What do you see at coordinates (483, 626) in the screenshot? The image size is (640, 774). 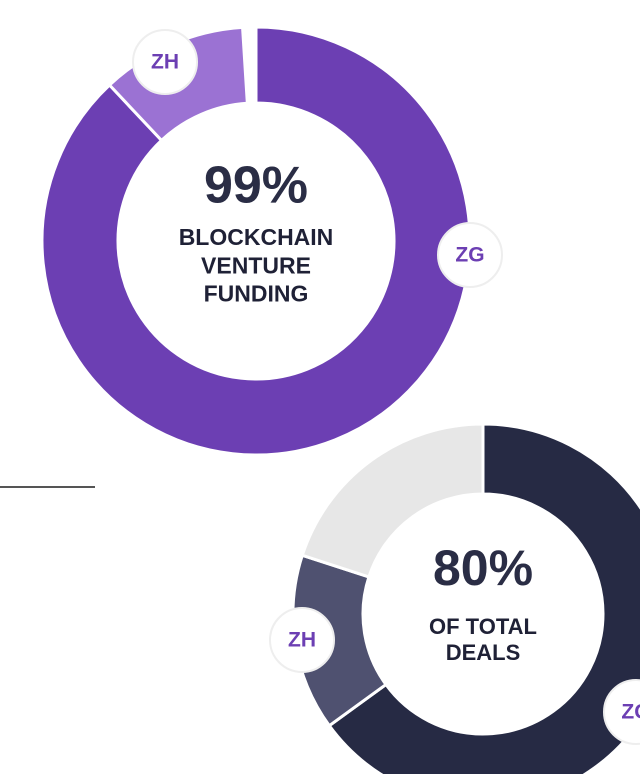 I see `center-caption: OF TOTAL` at bounding box center [483, 626].